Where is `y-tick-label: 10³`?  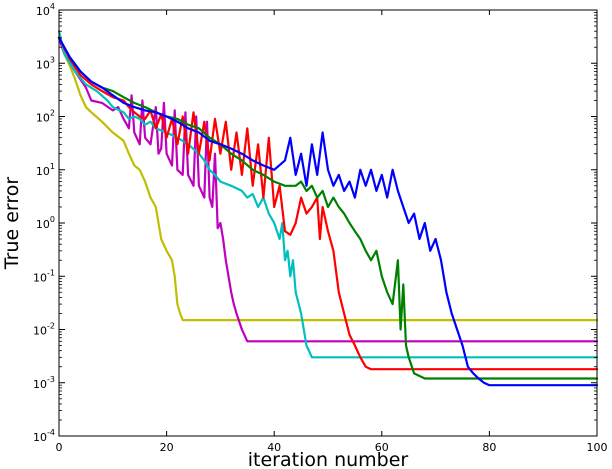 y-tick-label: 10³ is located at coordinates (45, 63).